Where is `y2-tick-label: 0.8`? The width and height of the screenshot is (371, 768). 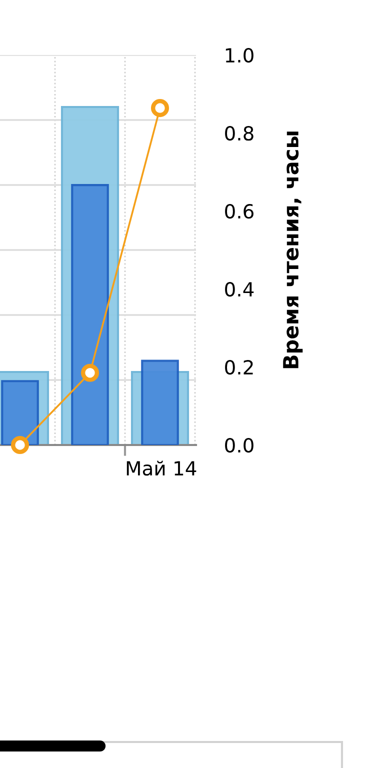 y2-tick-label: 0.8 is located at coordinates (239, 133).